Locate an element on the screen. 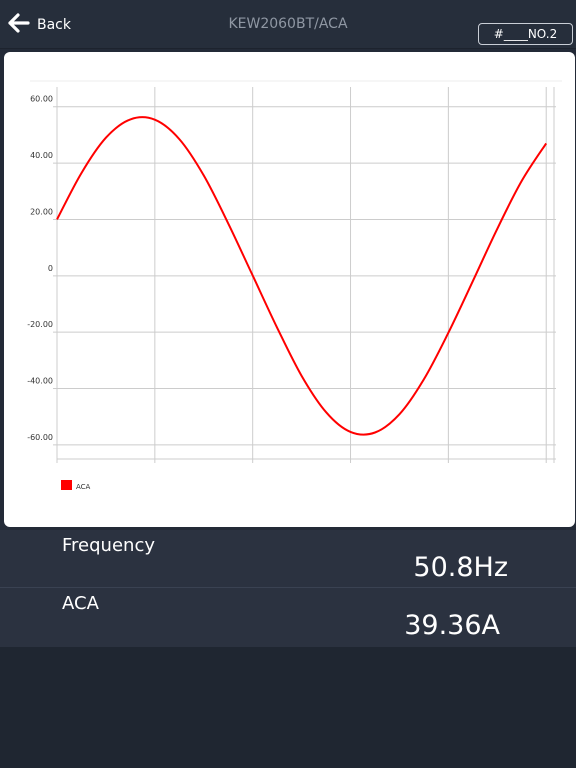 This screenshot has width=576, height=768. y-tick-label: -20.00 is located at coordinates (40, 324).